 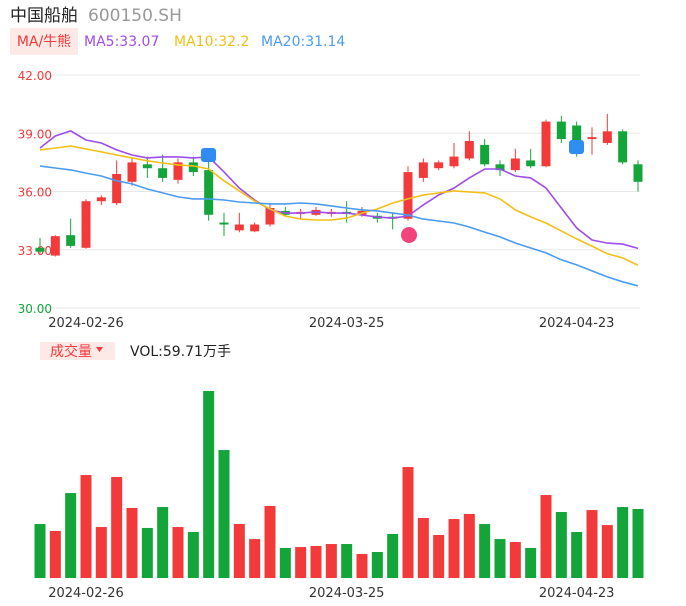 What do you see at coordinates (121, 42) in the screenshot?
I see `legend-ma5: MA5:33.07` at bounding box center [121, 42].